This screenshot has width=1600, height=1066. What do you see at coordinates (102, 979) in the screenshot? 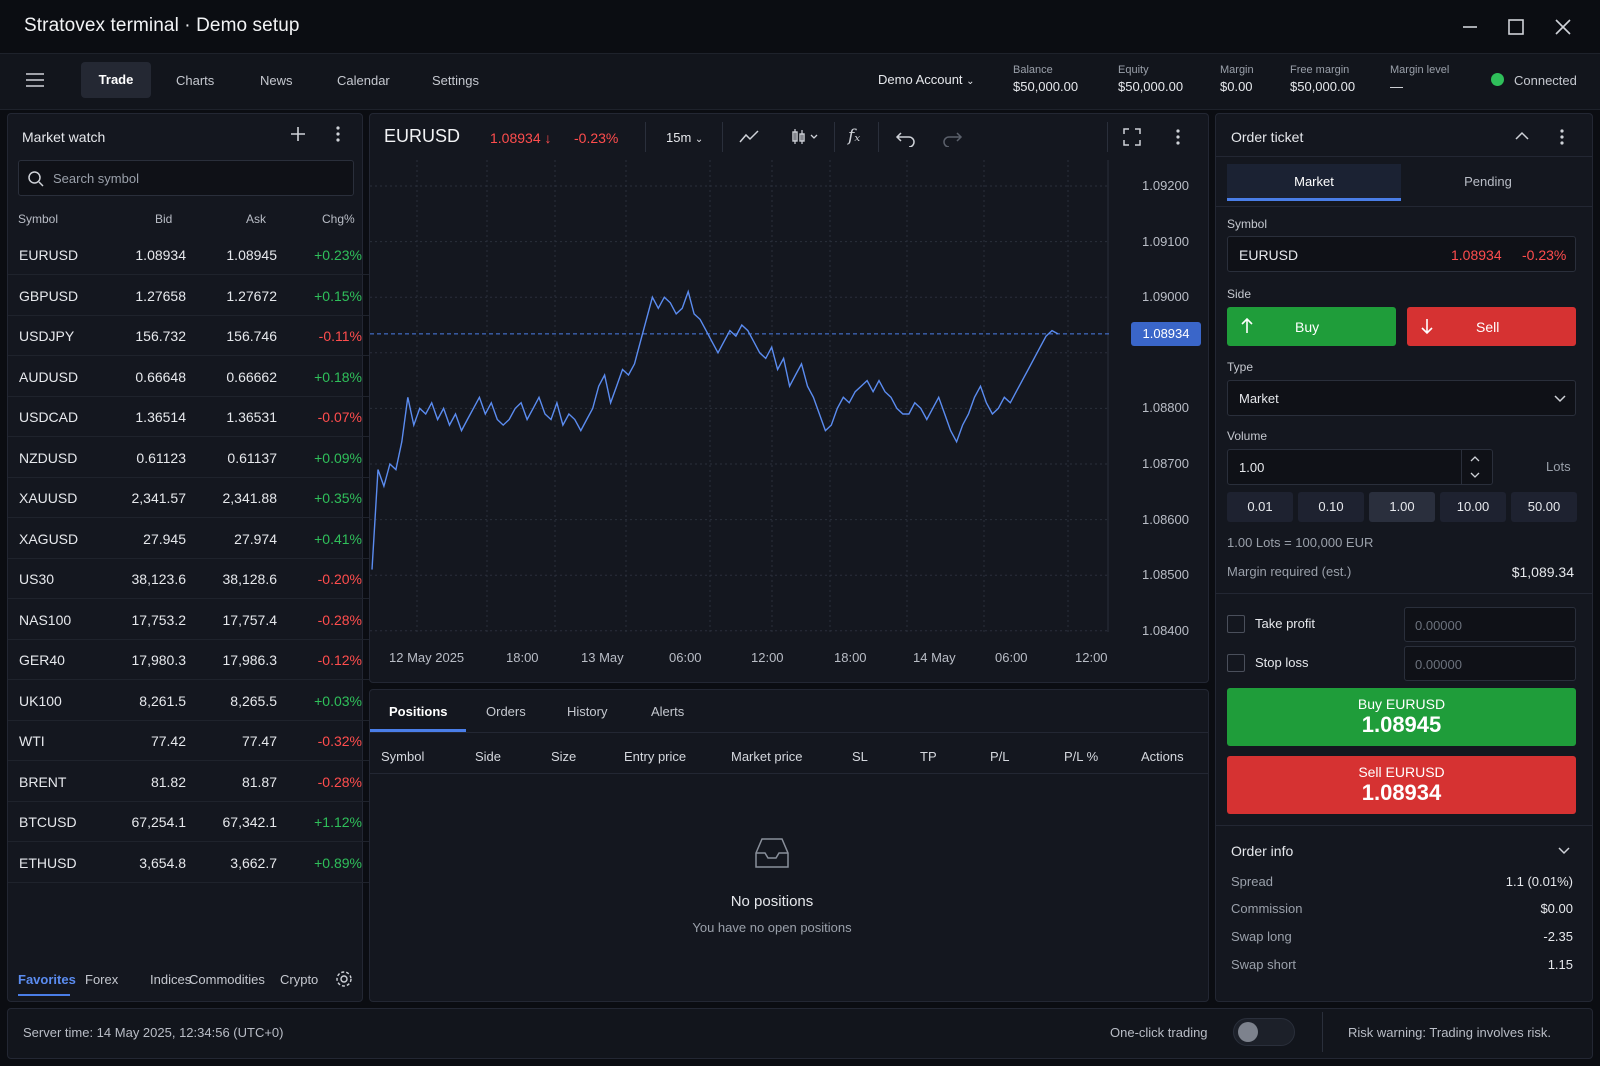
I see `watch-tab-forex: Forex` at bounding box center [102, 979].